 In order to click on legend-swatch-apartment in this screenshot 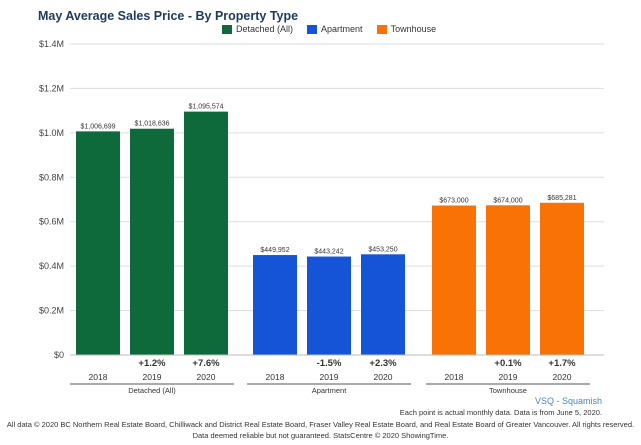, I will do `click(312, 29)`.